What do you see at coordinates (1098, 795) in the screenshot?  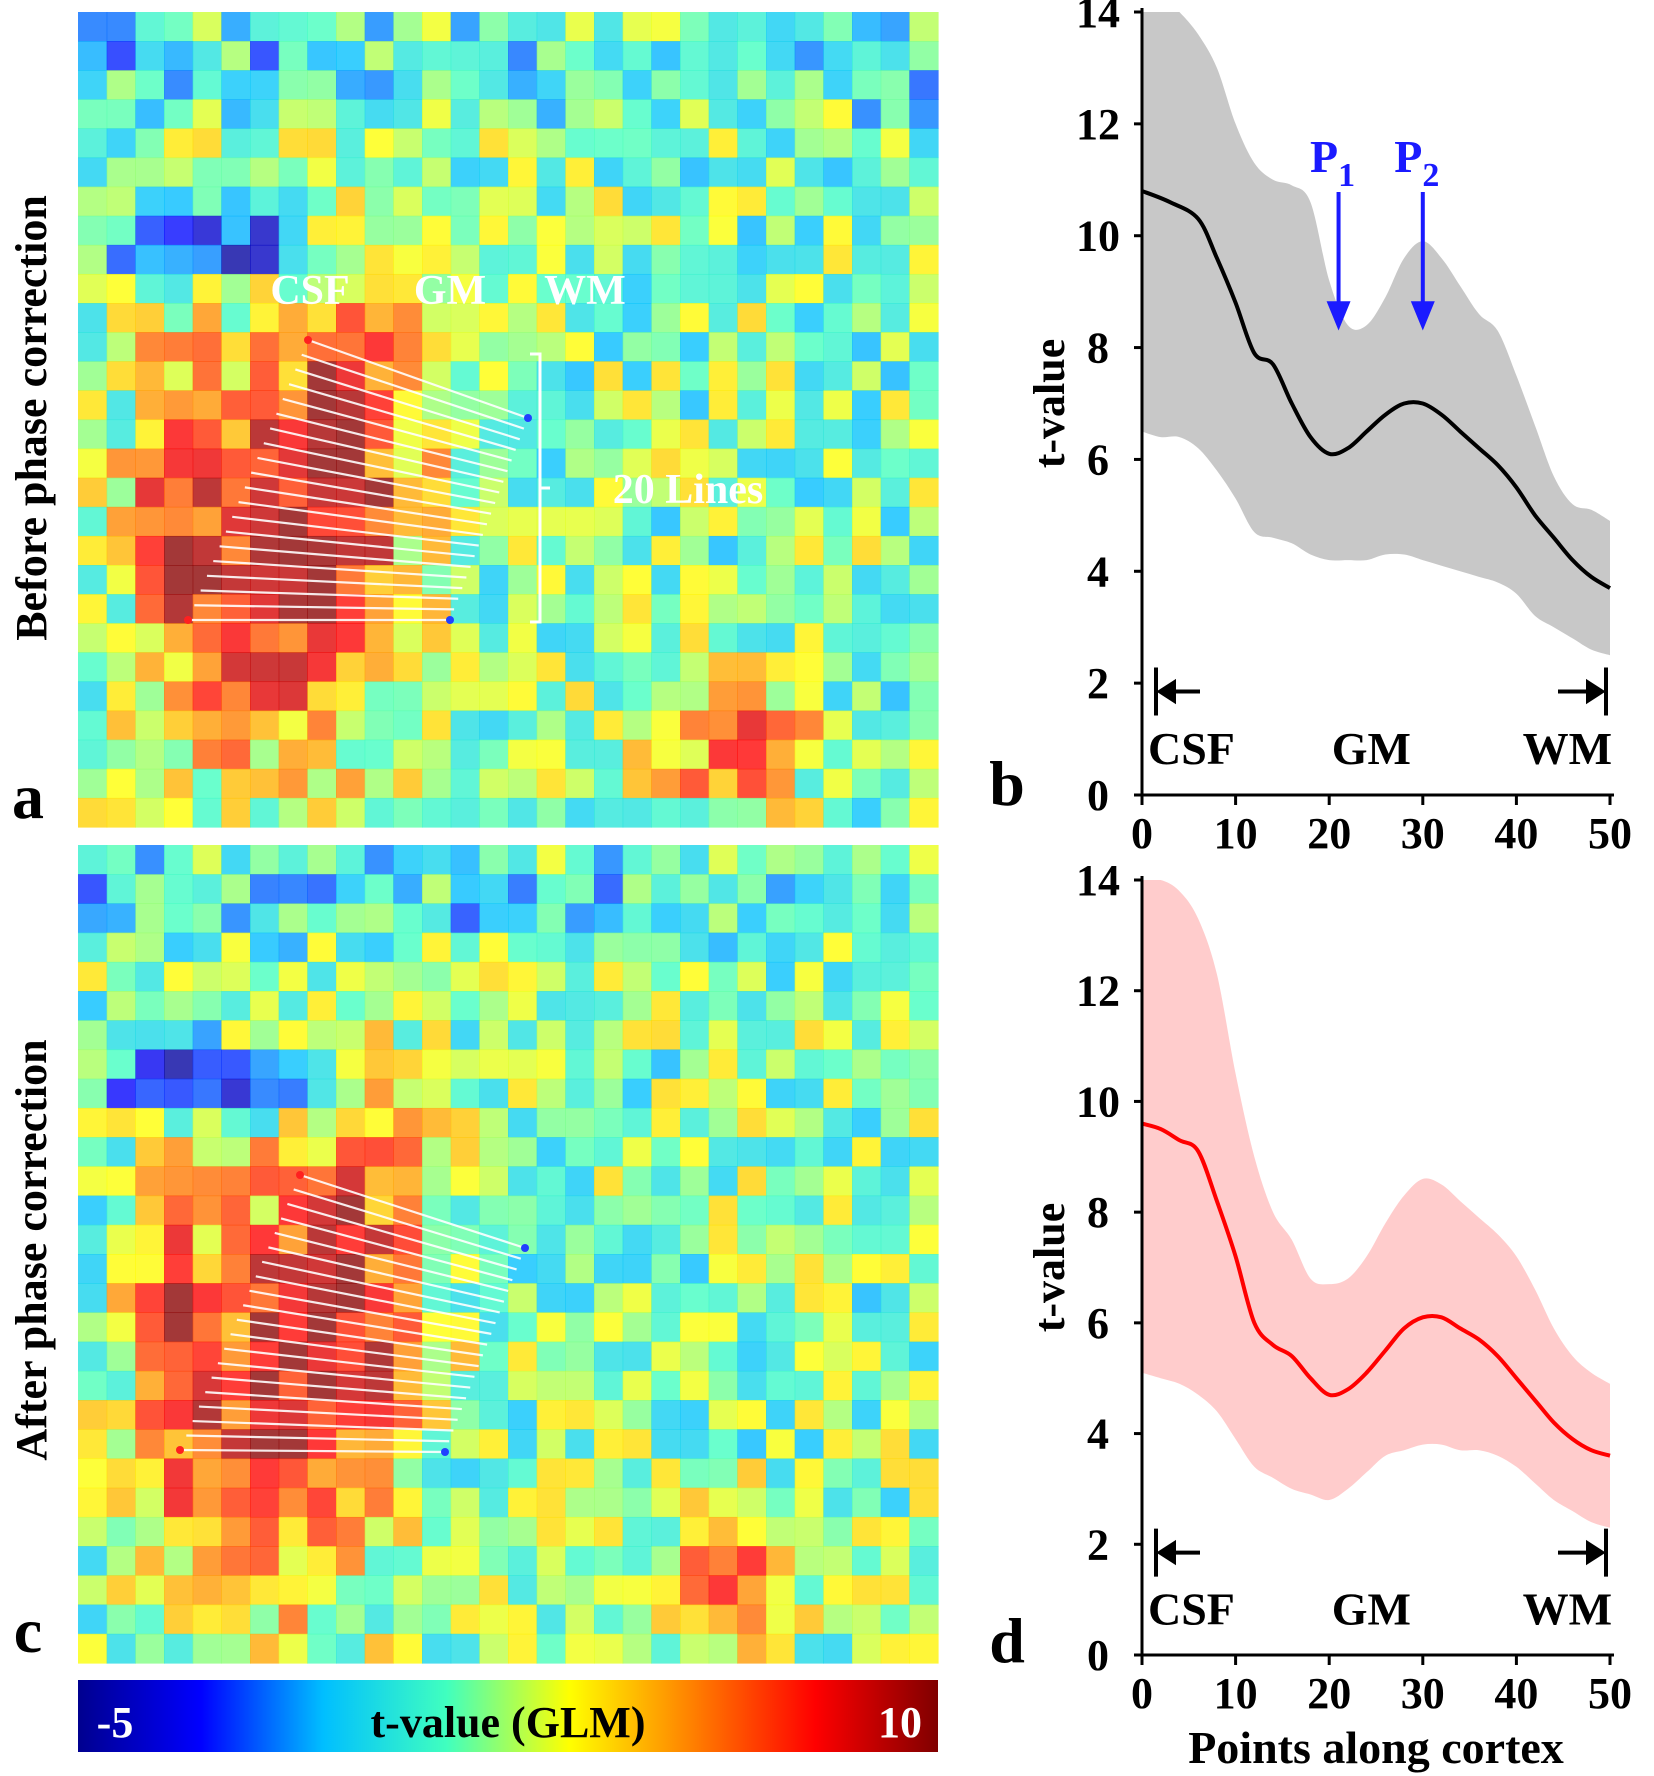 I see `chart-b-ytick-label: 0` at bounding box center [1098, 795].